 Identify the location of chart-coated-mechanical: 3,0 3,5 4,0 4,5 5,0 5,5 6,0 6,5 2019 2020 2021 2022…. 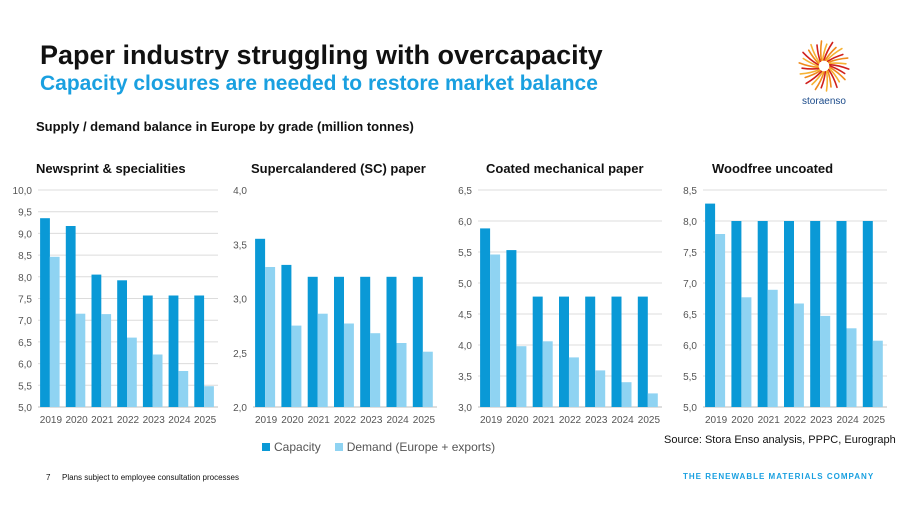
(560, 306).